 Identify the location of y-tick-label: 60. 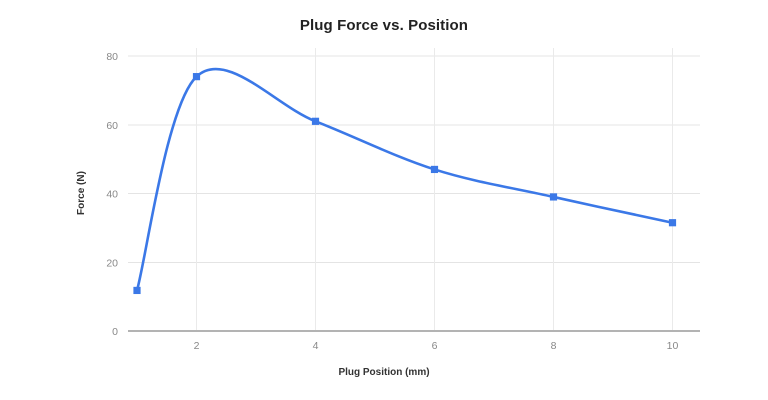
(112, 126).